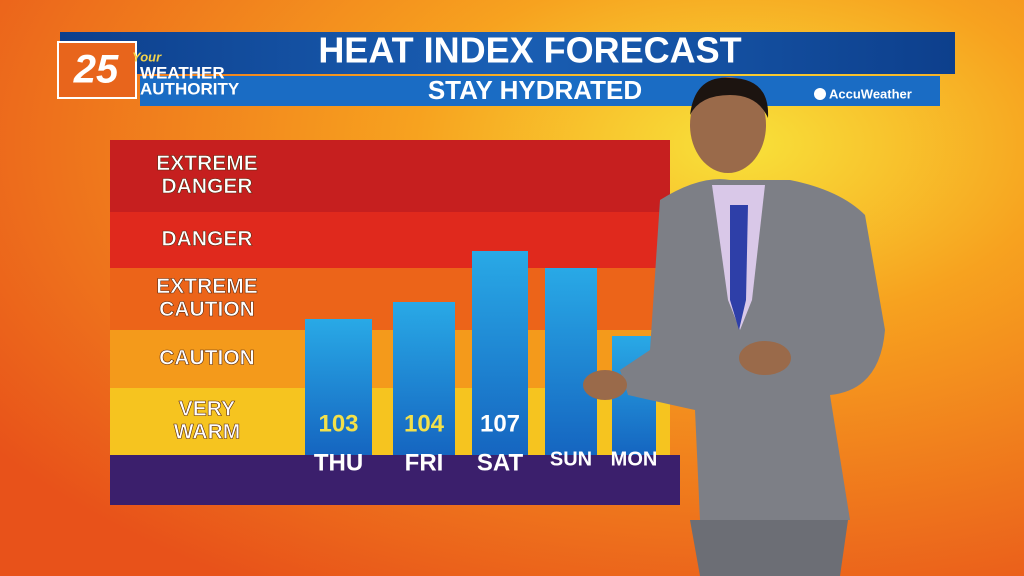 The height and width of the screenshot is (576, 1024). I want to click on head, so click(728, 125).